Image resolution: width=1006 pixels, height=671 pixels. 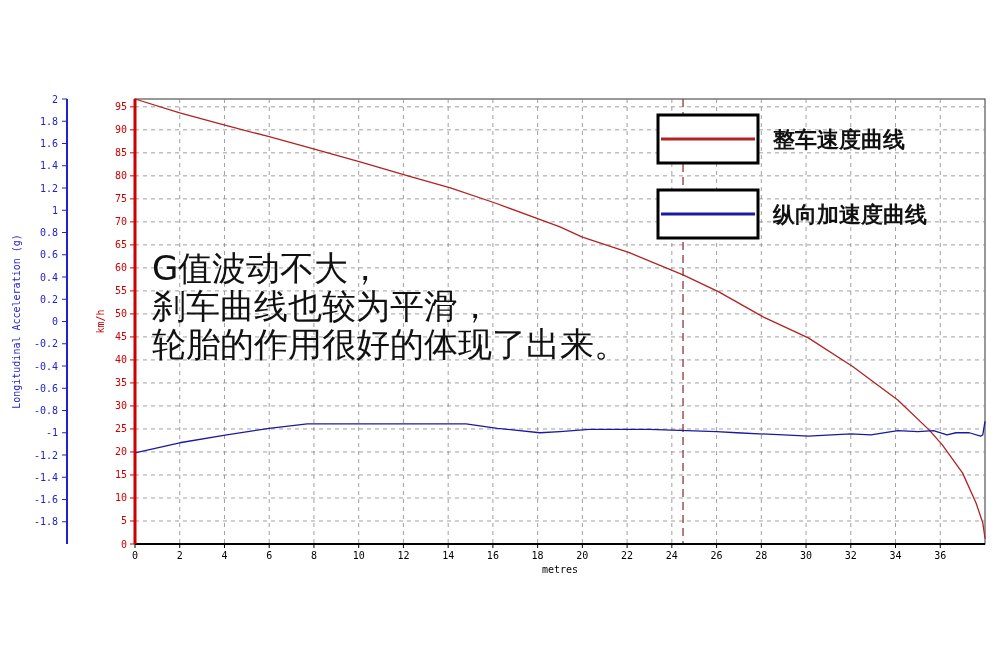 I want to click on x-tick-label: 22, so click(x=627, y=555).